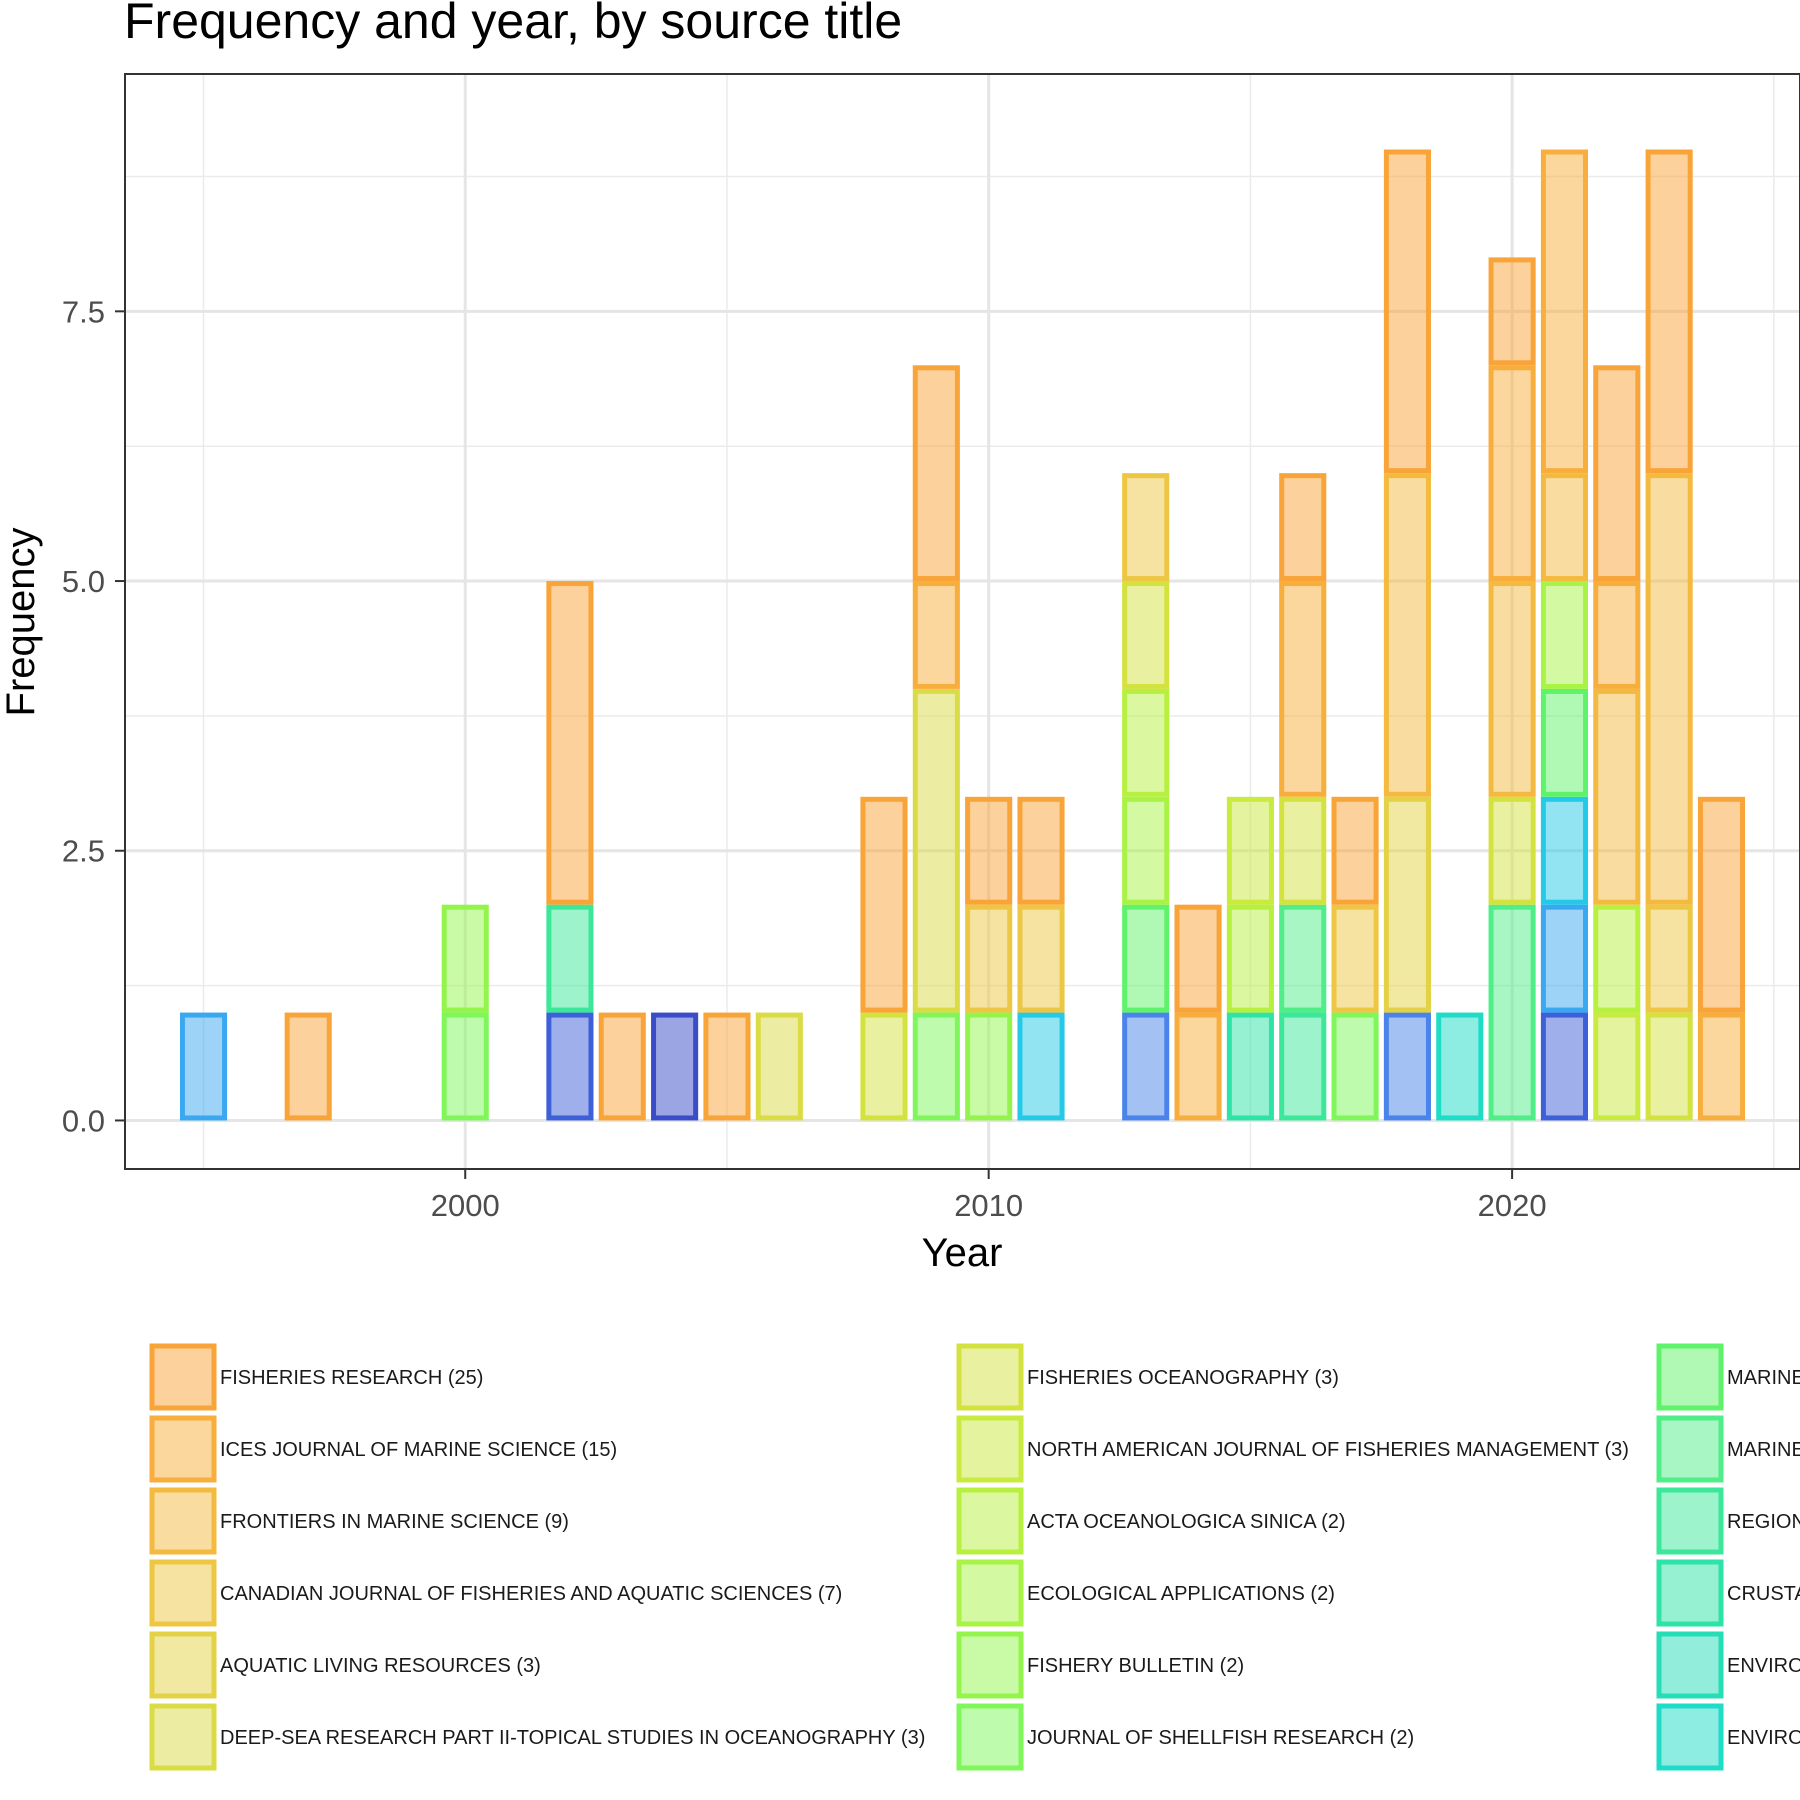  I want to click on legend-label: ENVIRO, so click(1763, 1666).